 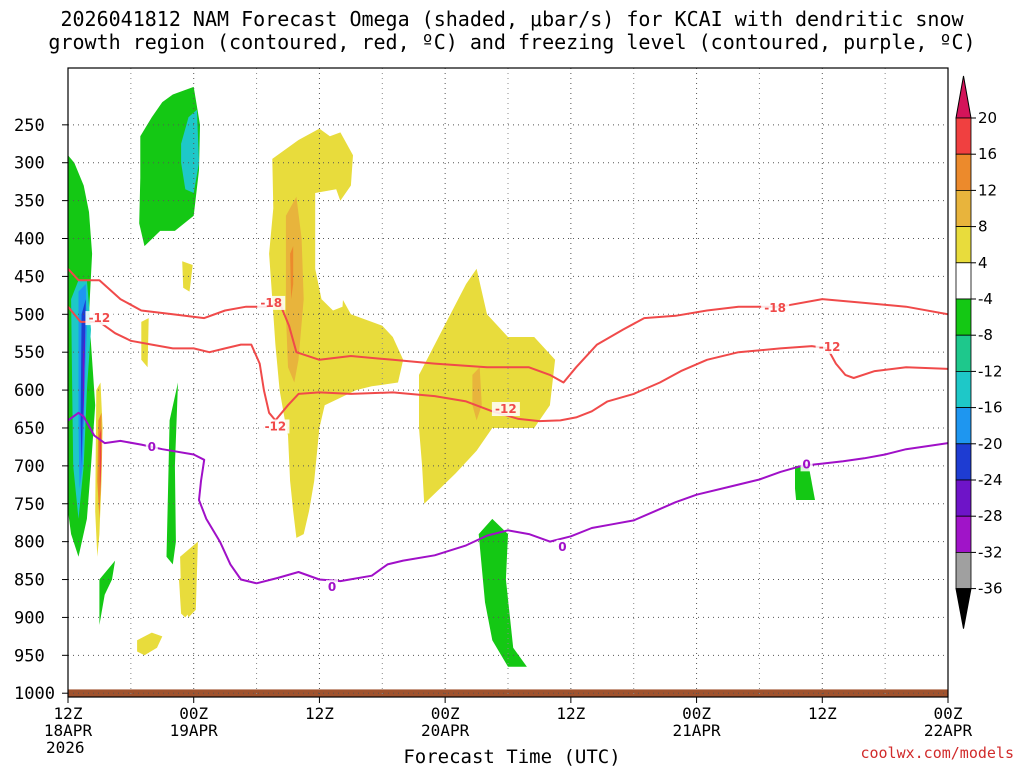 What do you see at coordinates (29, 240) in the screenshot?
I see `ytick-label-400: 400` at bounding box center [29, 240].